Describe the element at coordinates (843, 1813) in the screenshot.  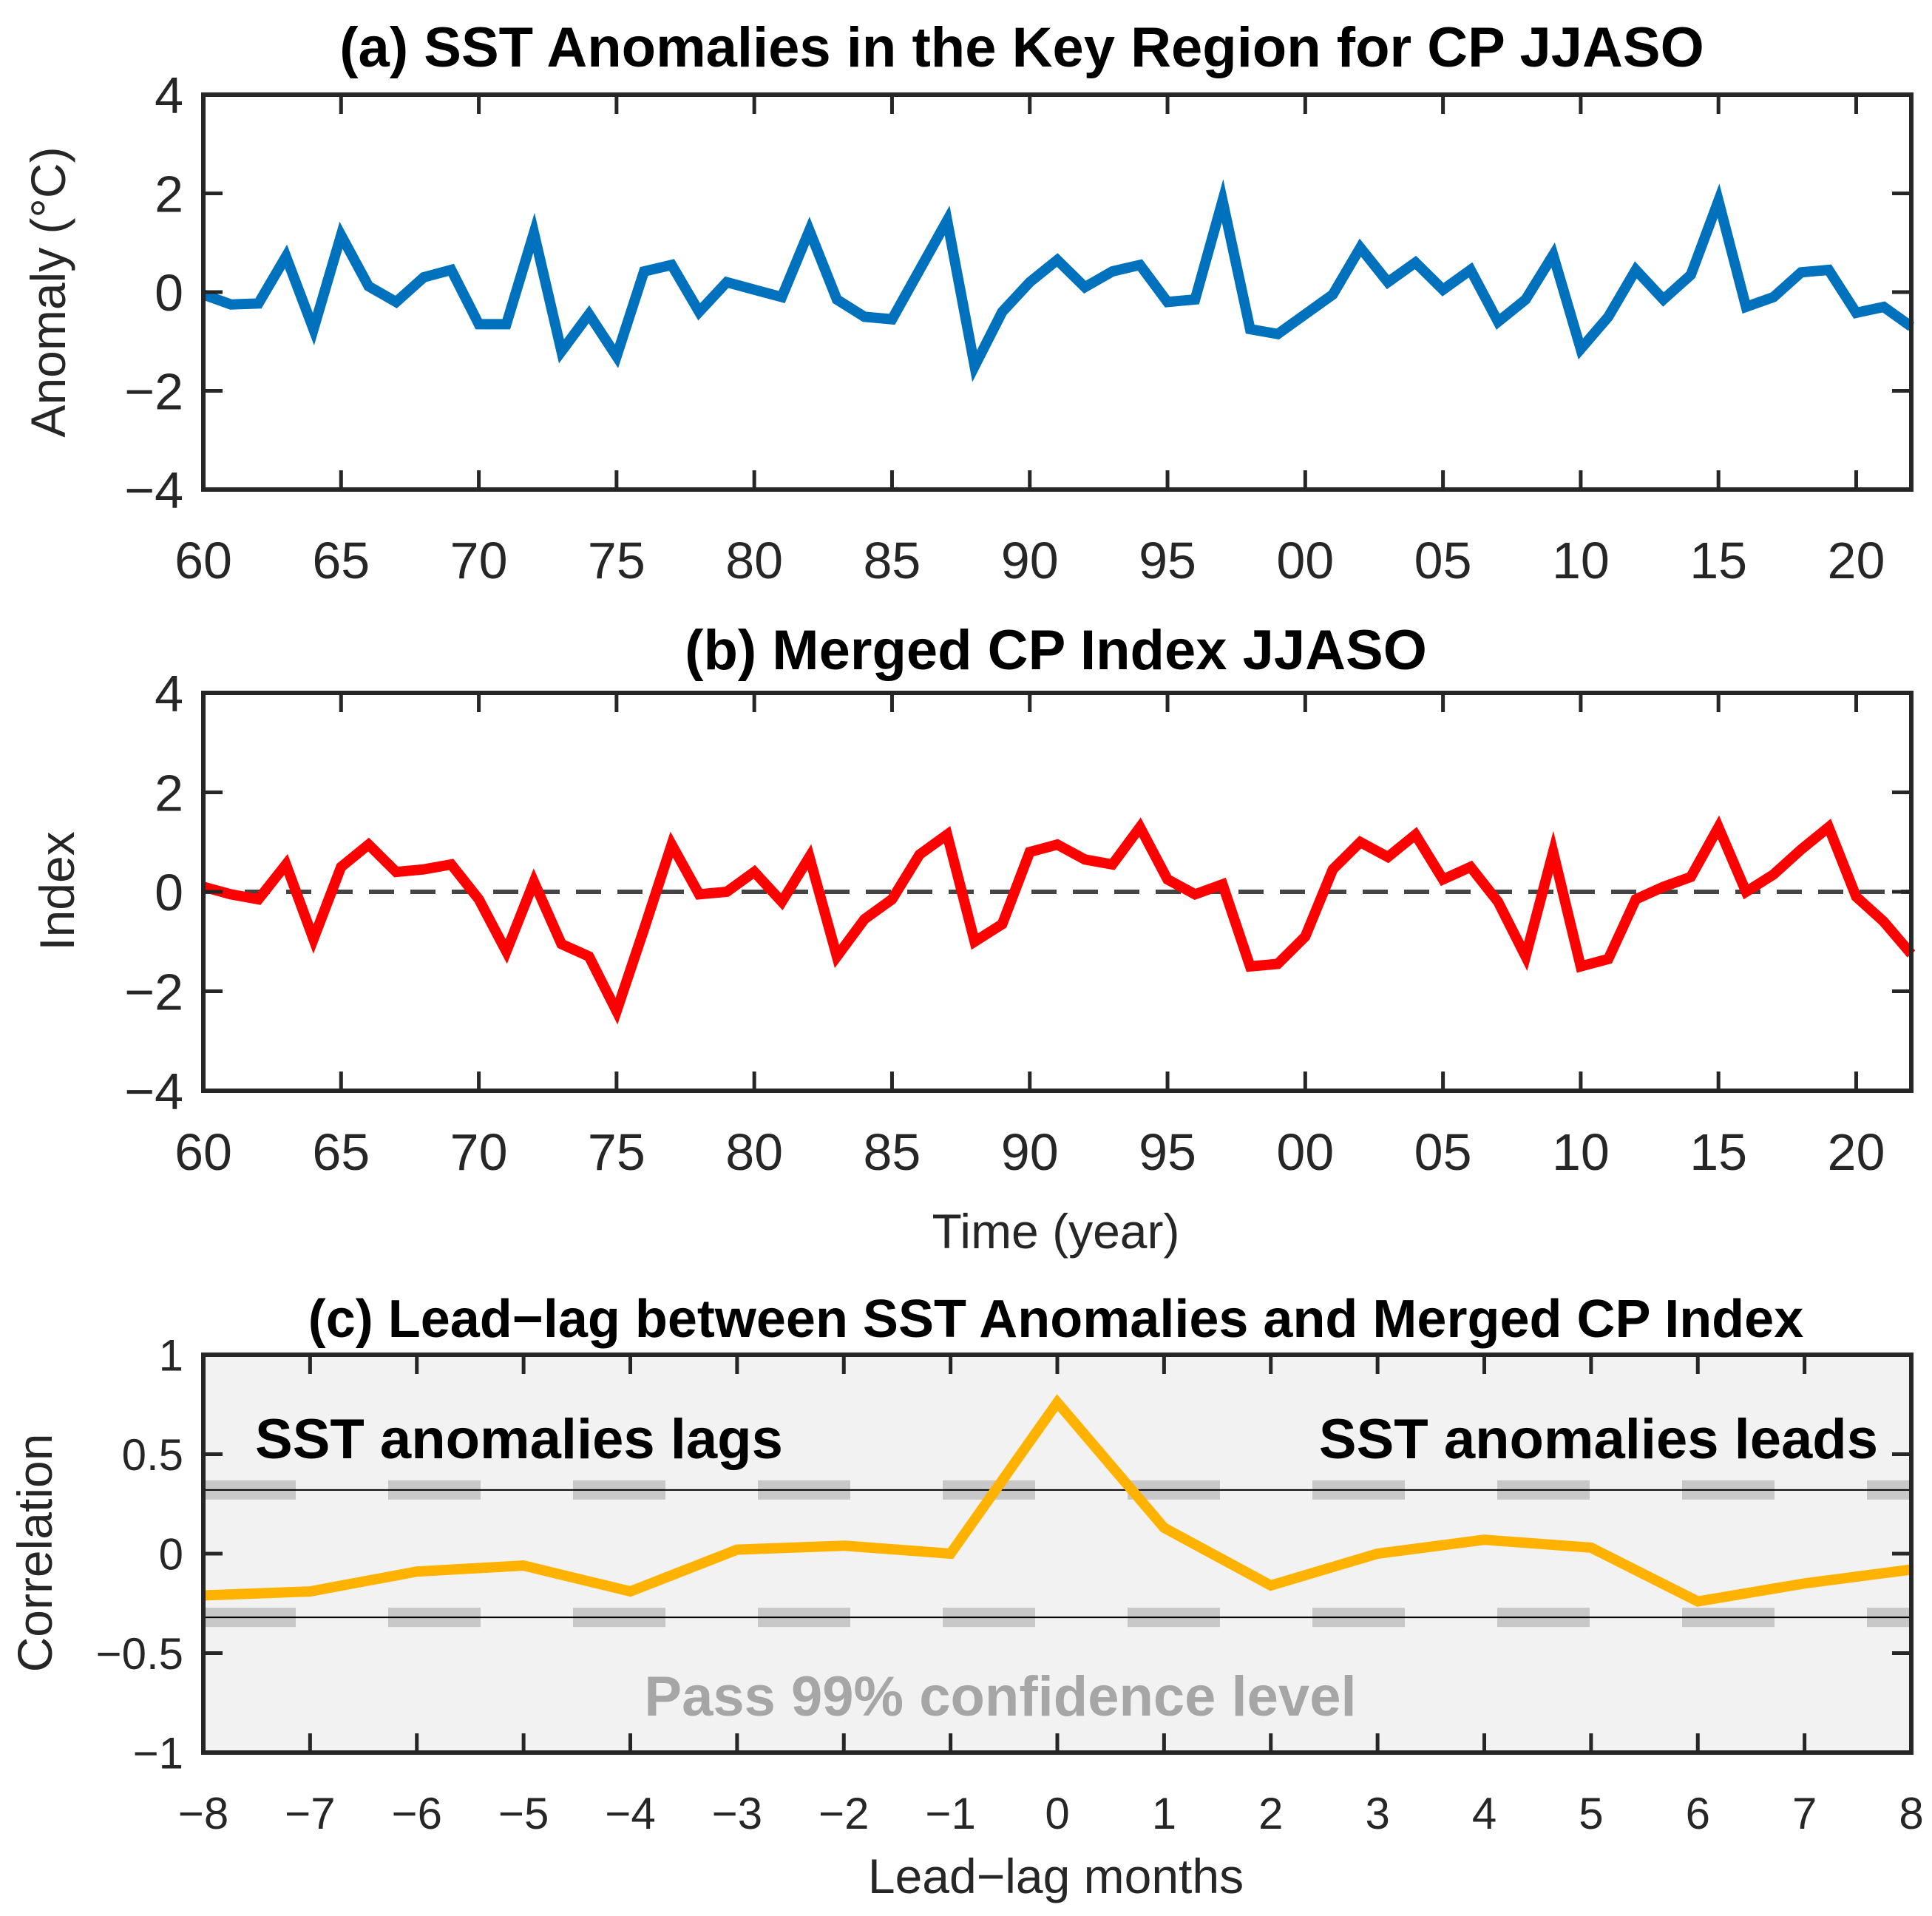
I see `x-tick-label: −2` at that location.